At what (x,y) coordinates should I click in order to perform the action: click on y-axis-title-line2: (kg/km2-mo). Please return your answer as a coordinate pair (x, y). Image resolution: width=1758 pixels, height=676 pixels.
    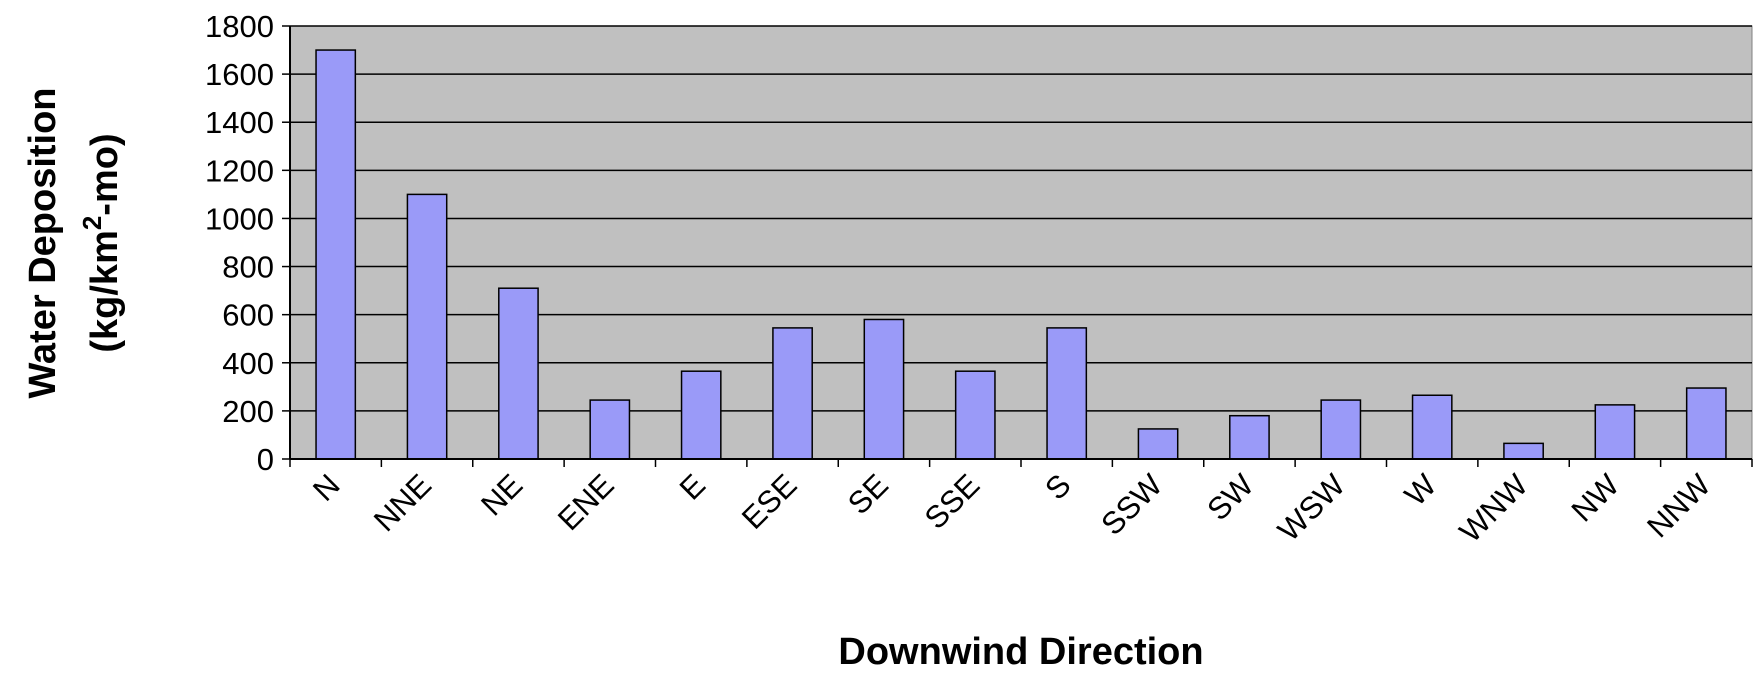
    Looking at the image, I should click on (101, 242).